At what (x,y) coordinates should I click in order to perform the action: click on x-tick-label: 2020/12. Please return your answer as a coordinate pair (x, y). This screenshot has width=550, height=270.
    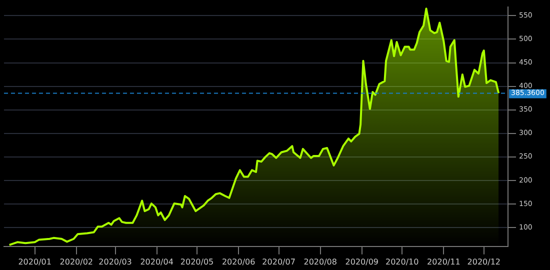
    Looking at the image, I should click on (483, 261).